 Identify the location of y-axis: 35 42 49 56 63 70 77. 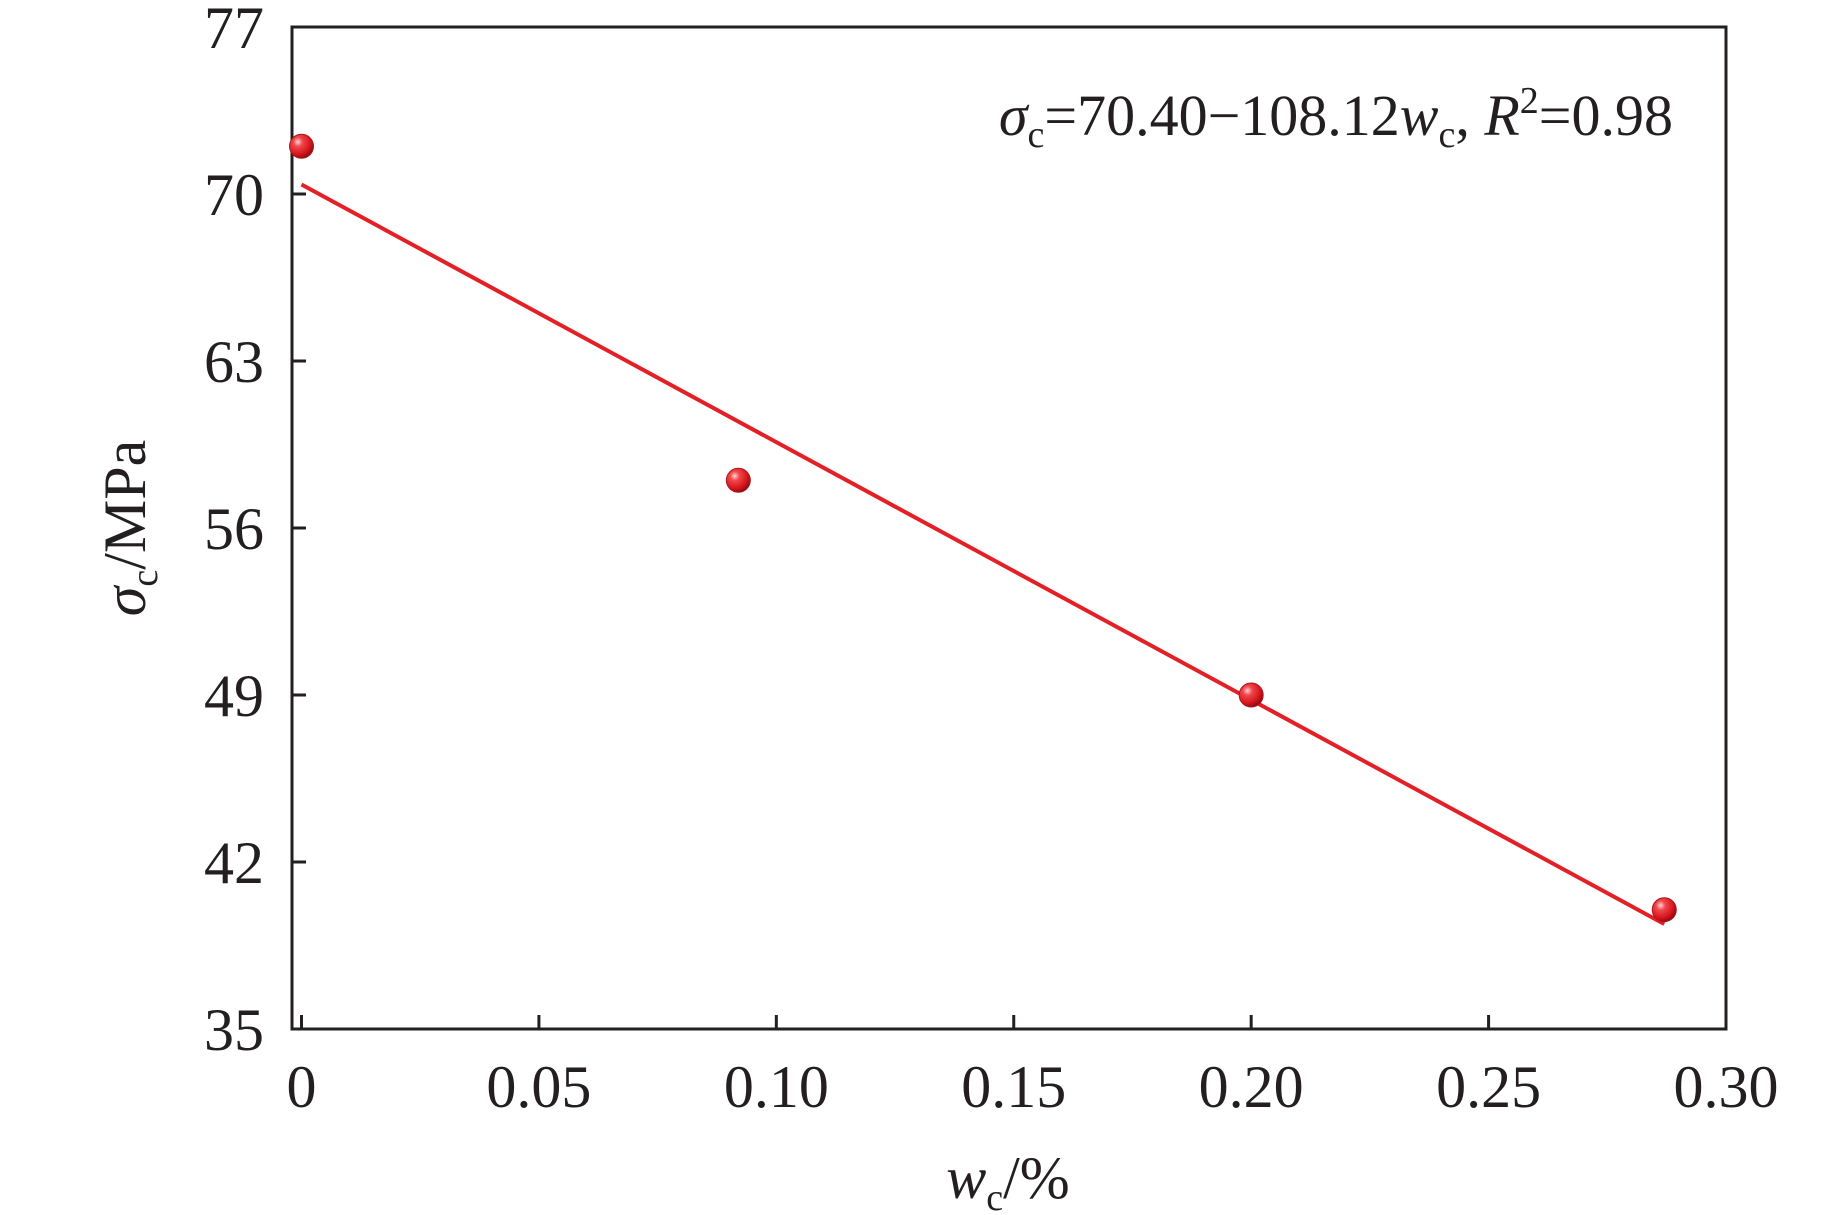
(255, 531).